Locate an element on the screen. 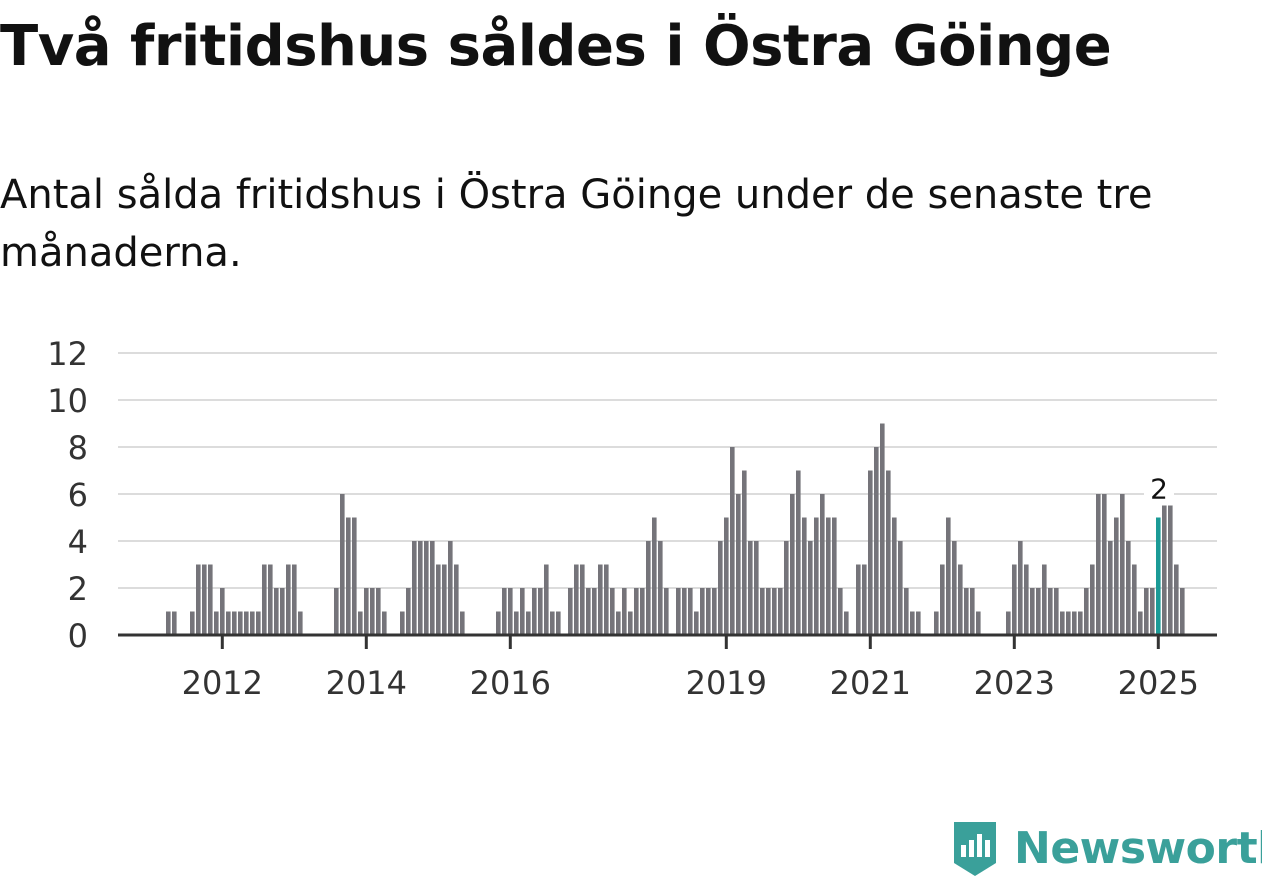 The height and width of the screenshot is (879, 1262). y-tick-label: 10 is located at coordinates (67, 401).